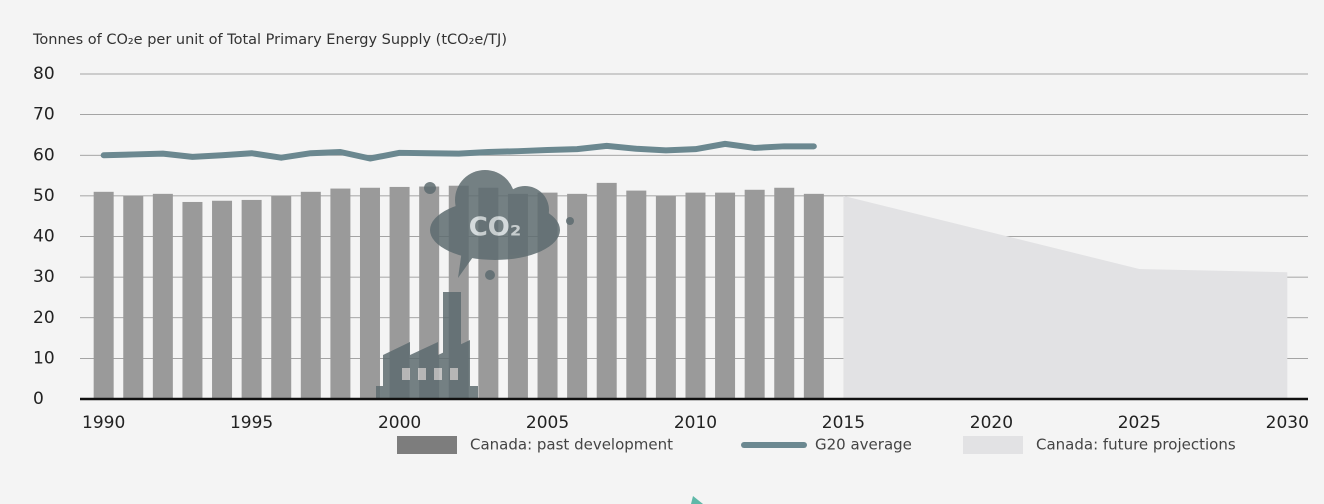 The image size is (1324, 504). Describe the element at coordinates (495, 228) in the screenshot. I see `cloud-label: CO₂` at that location.